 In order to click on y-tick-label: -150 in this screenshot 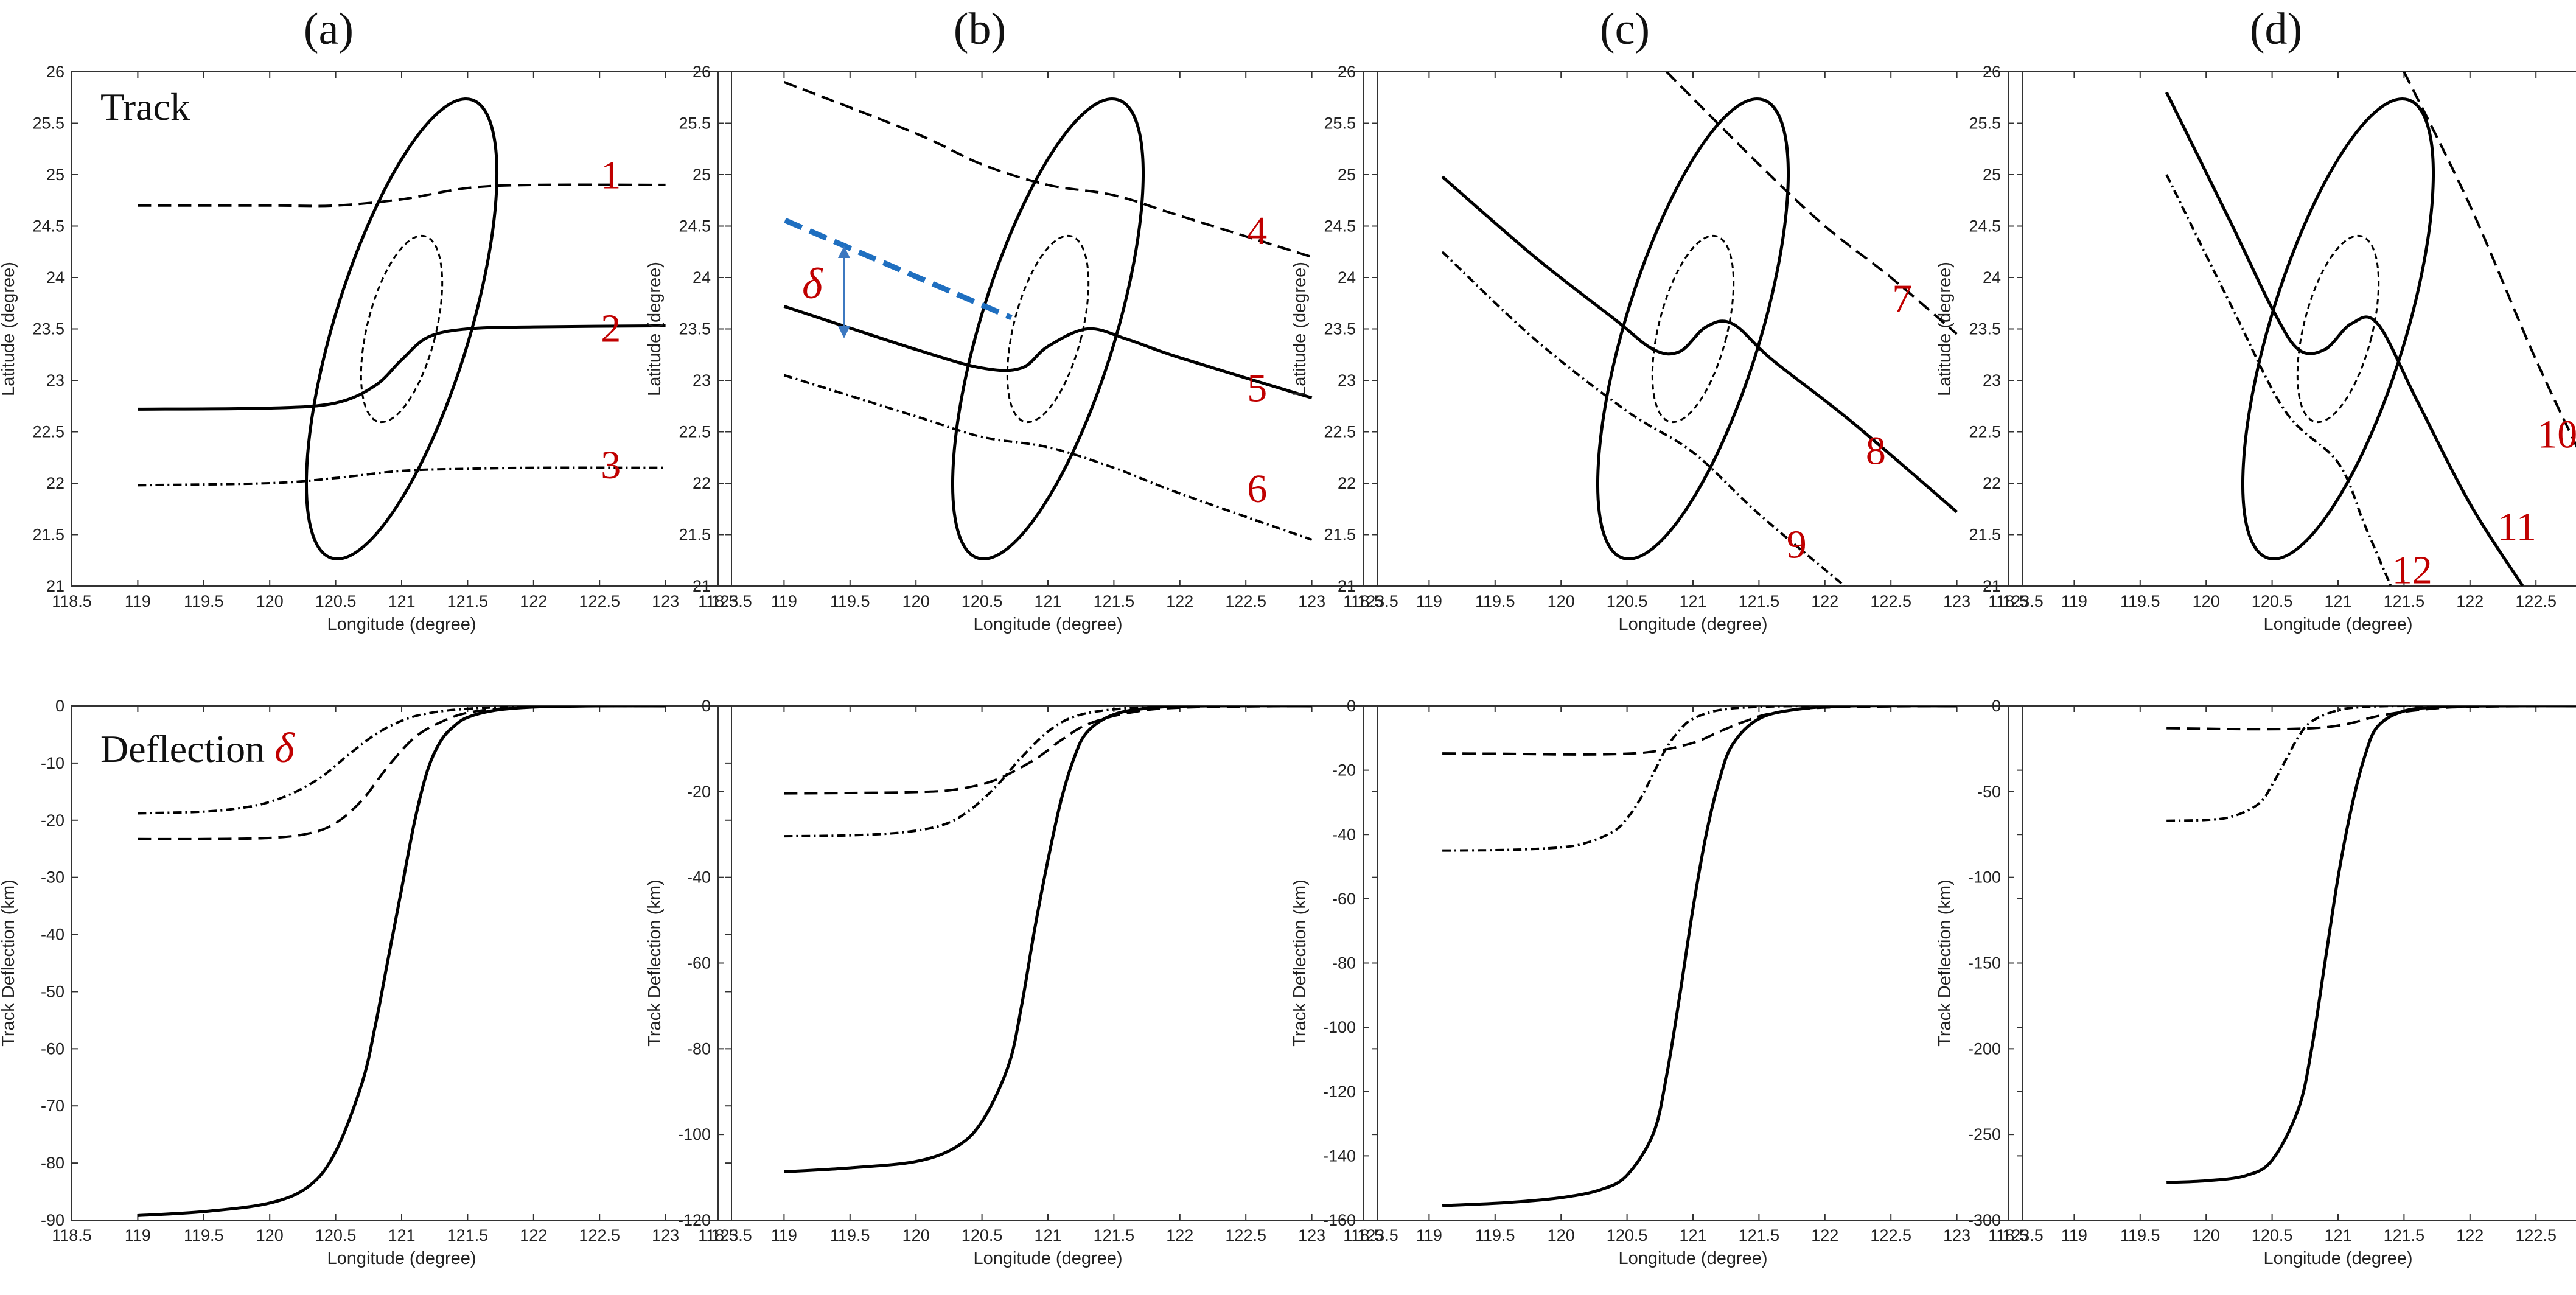, I will do `click(1984, 963)`.